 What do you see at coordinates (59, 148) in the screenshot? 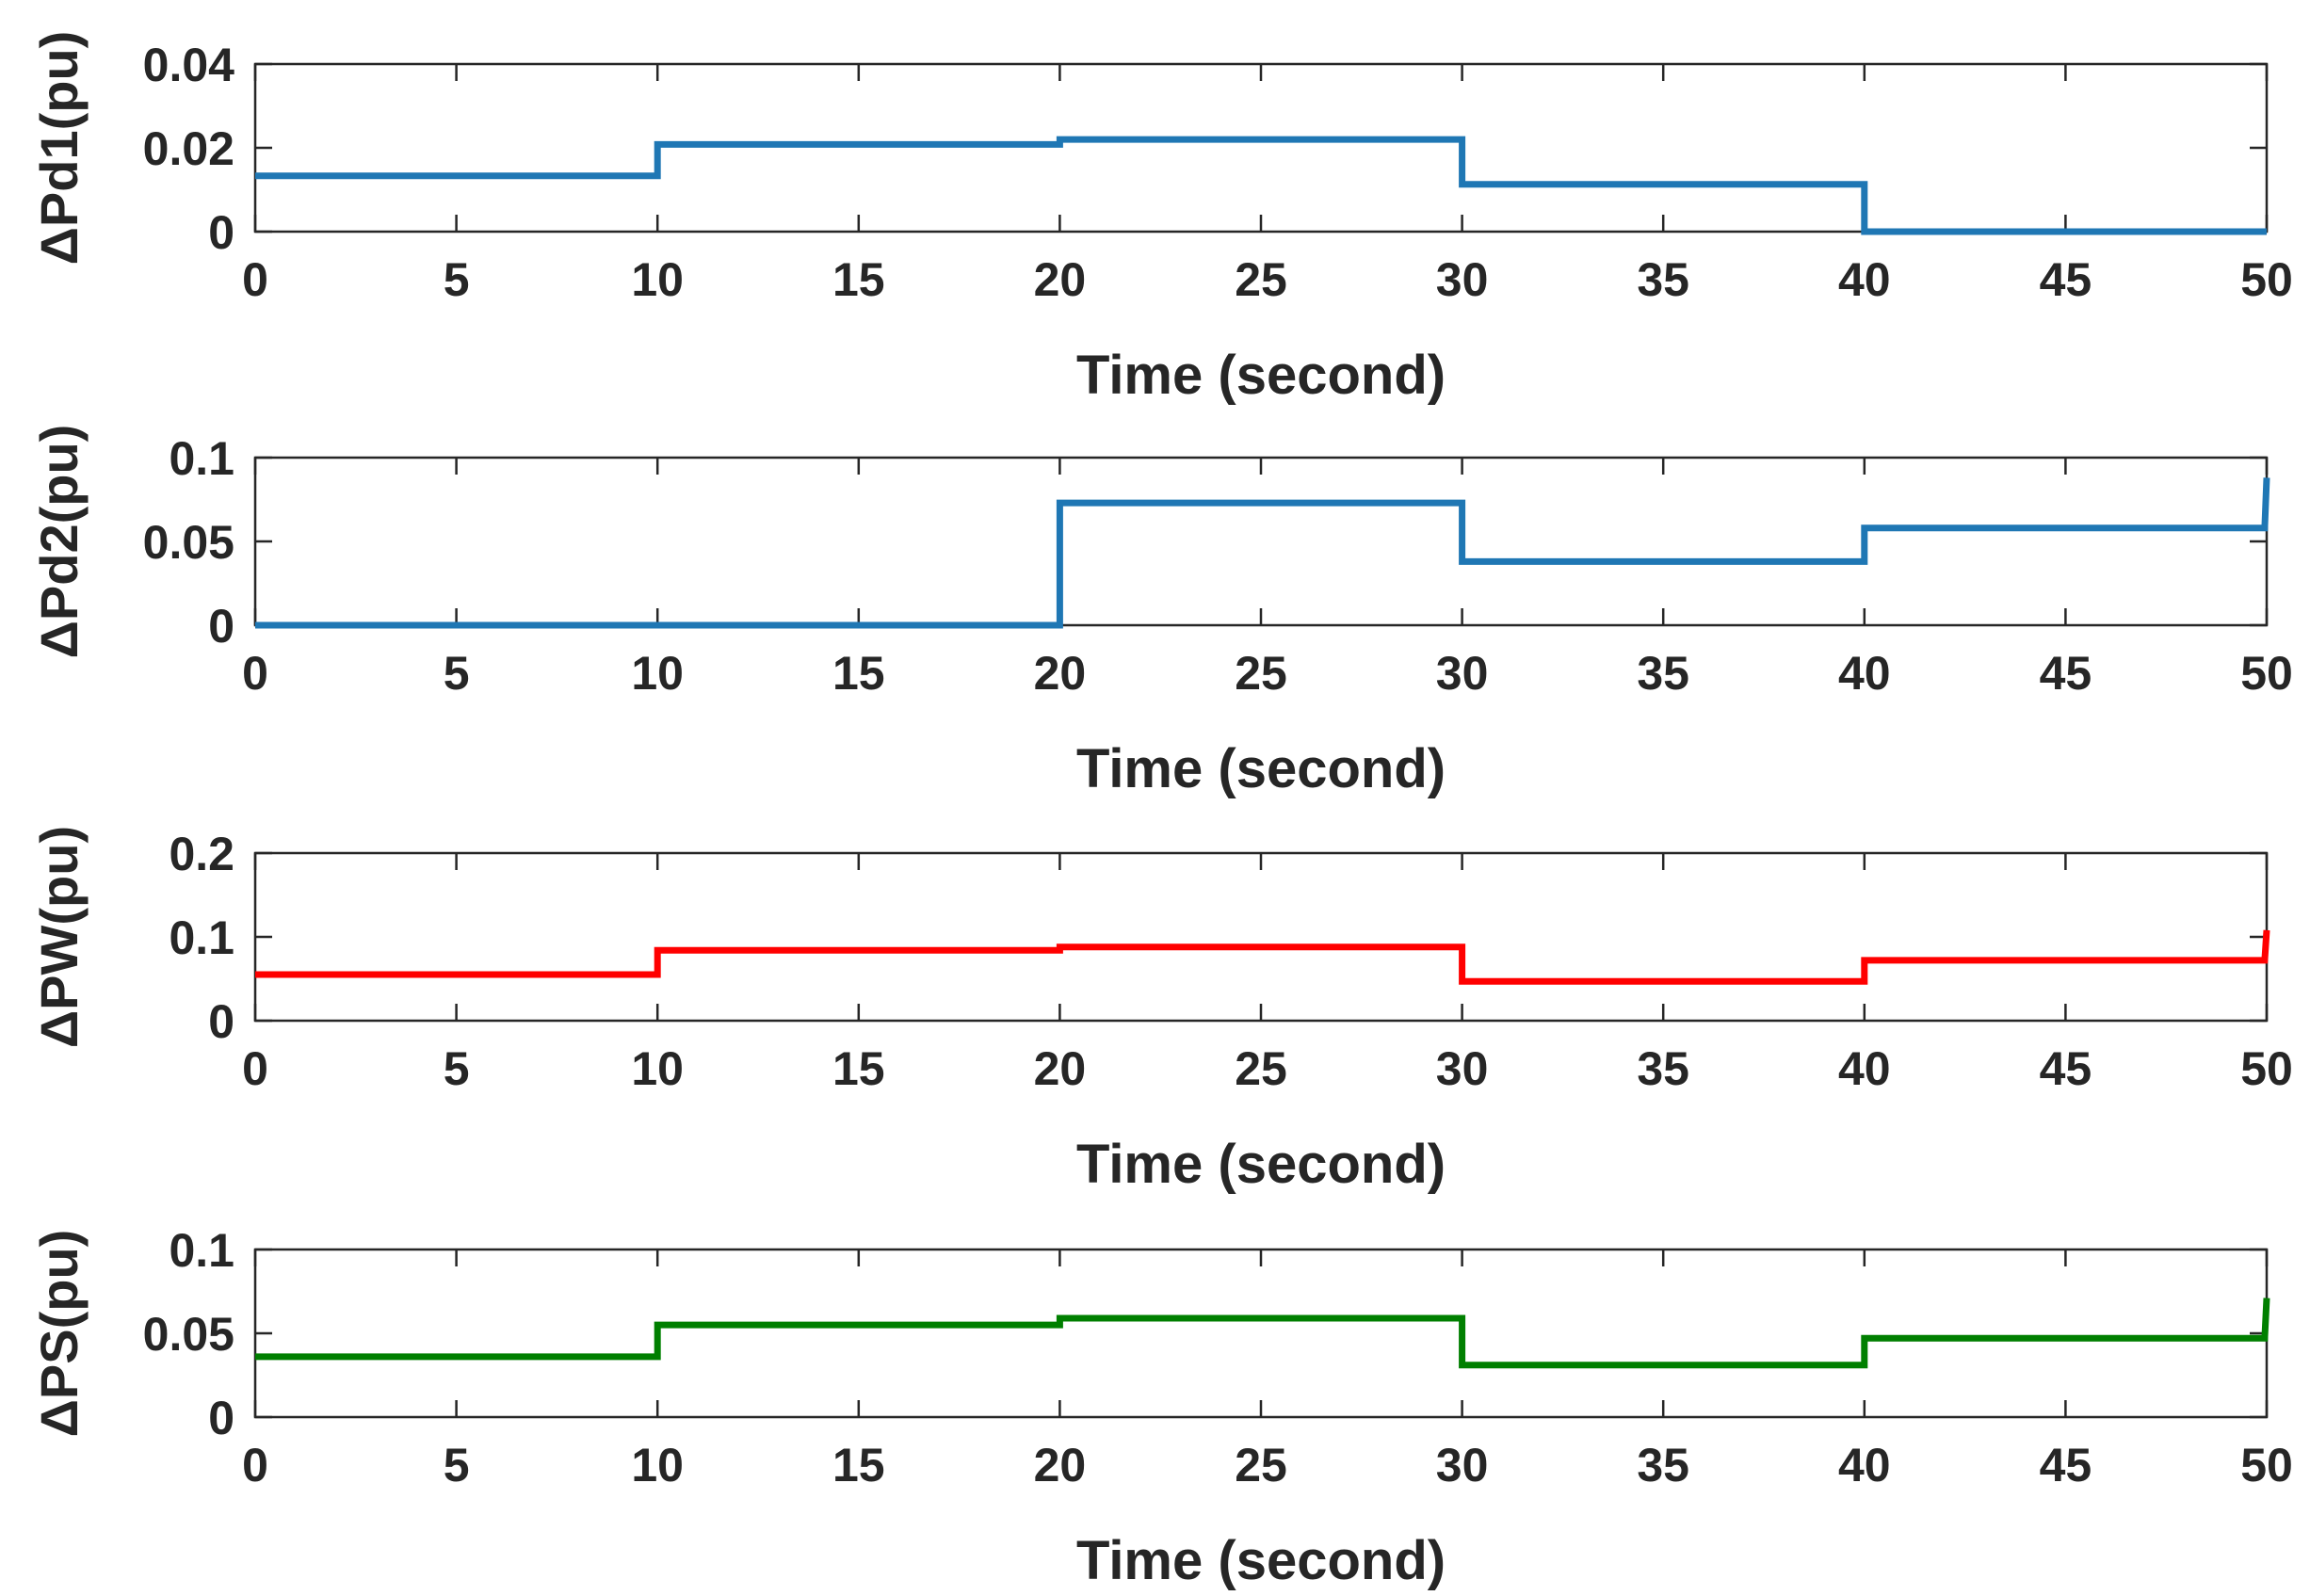
I see `y-axis-label: ΔPd1(pu)` at bounding box center [59, 148].